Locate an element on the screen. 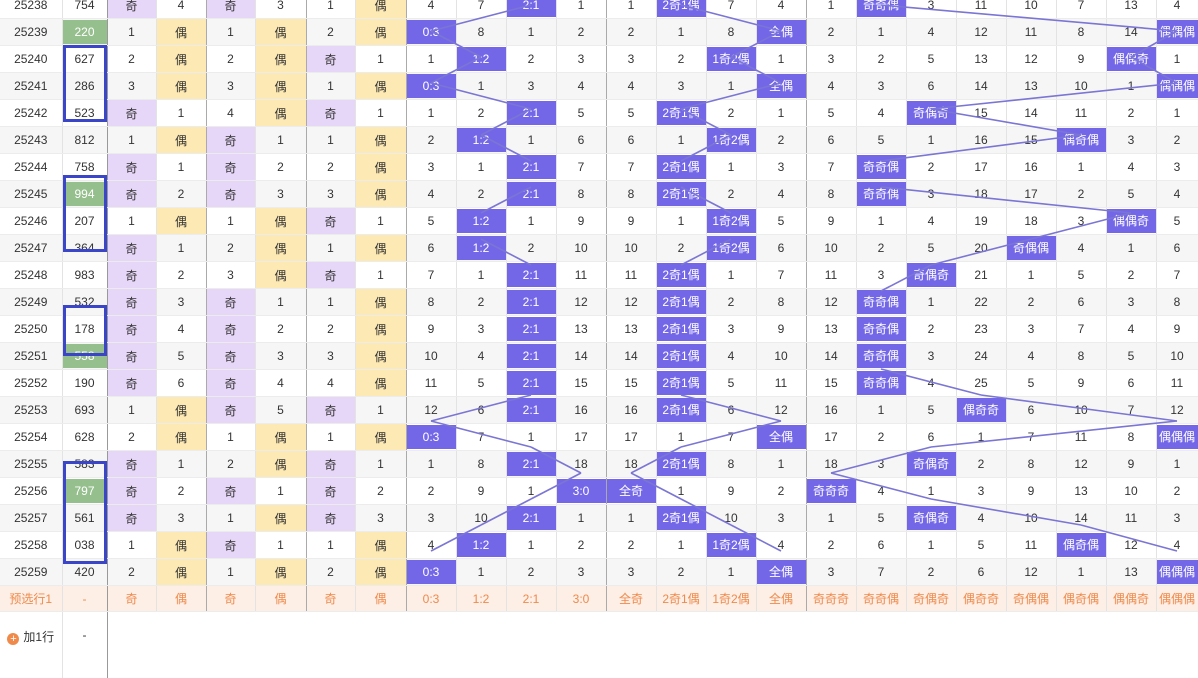 The width and height of the screenshot is (1198, 678). trend-cell: 18 is located at coordinates (1031, 221).